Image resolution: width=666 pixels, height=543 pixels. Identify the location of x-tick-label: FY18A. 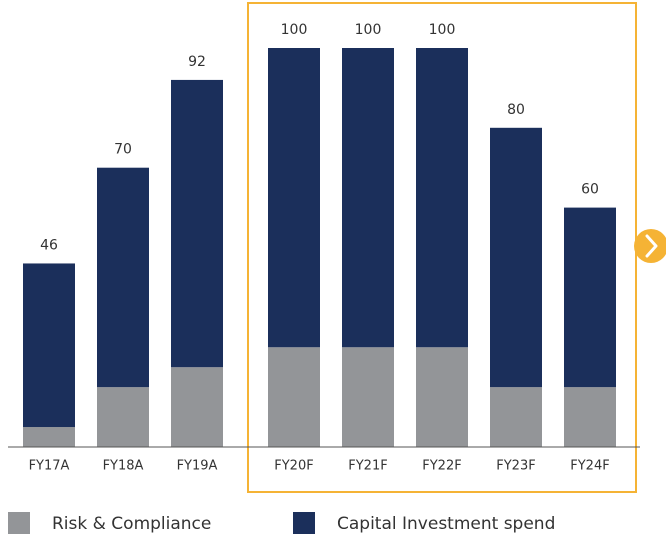
(123, 466).